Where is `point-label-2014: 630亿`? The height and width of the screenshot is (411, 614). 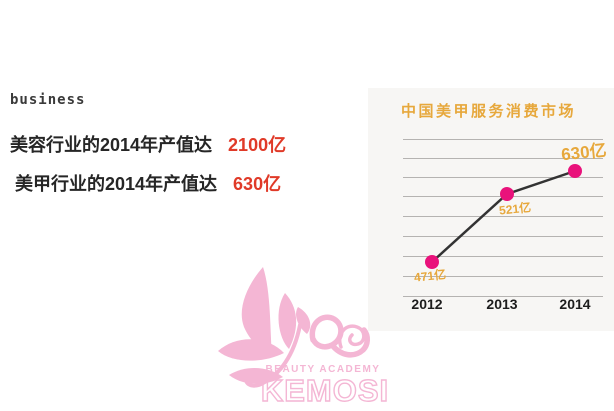
point-label-2014: 630亿 is located at coordinates (584, 152).